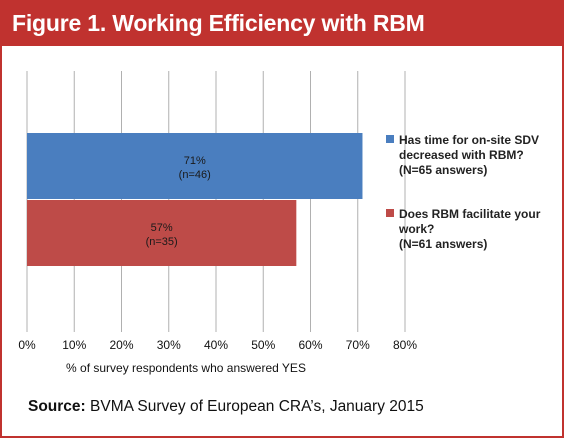  I want to click on x-tick-label: 70%, so click(358, 345).